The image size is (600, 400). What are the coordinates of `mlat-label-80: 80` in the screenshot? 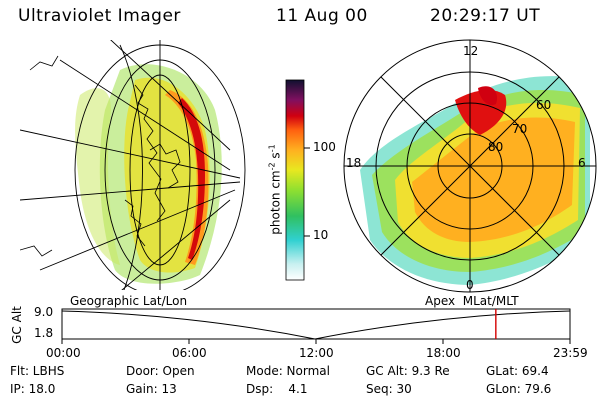 It's located at (496, 147).